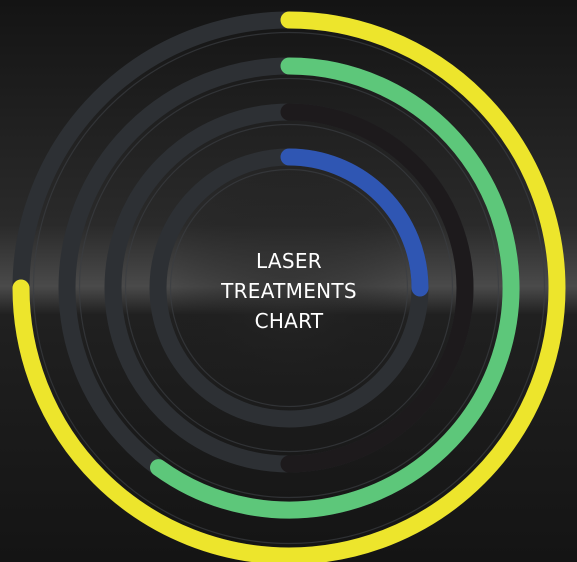  I want to click on ring-progress, so click(354, 222).